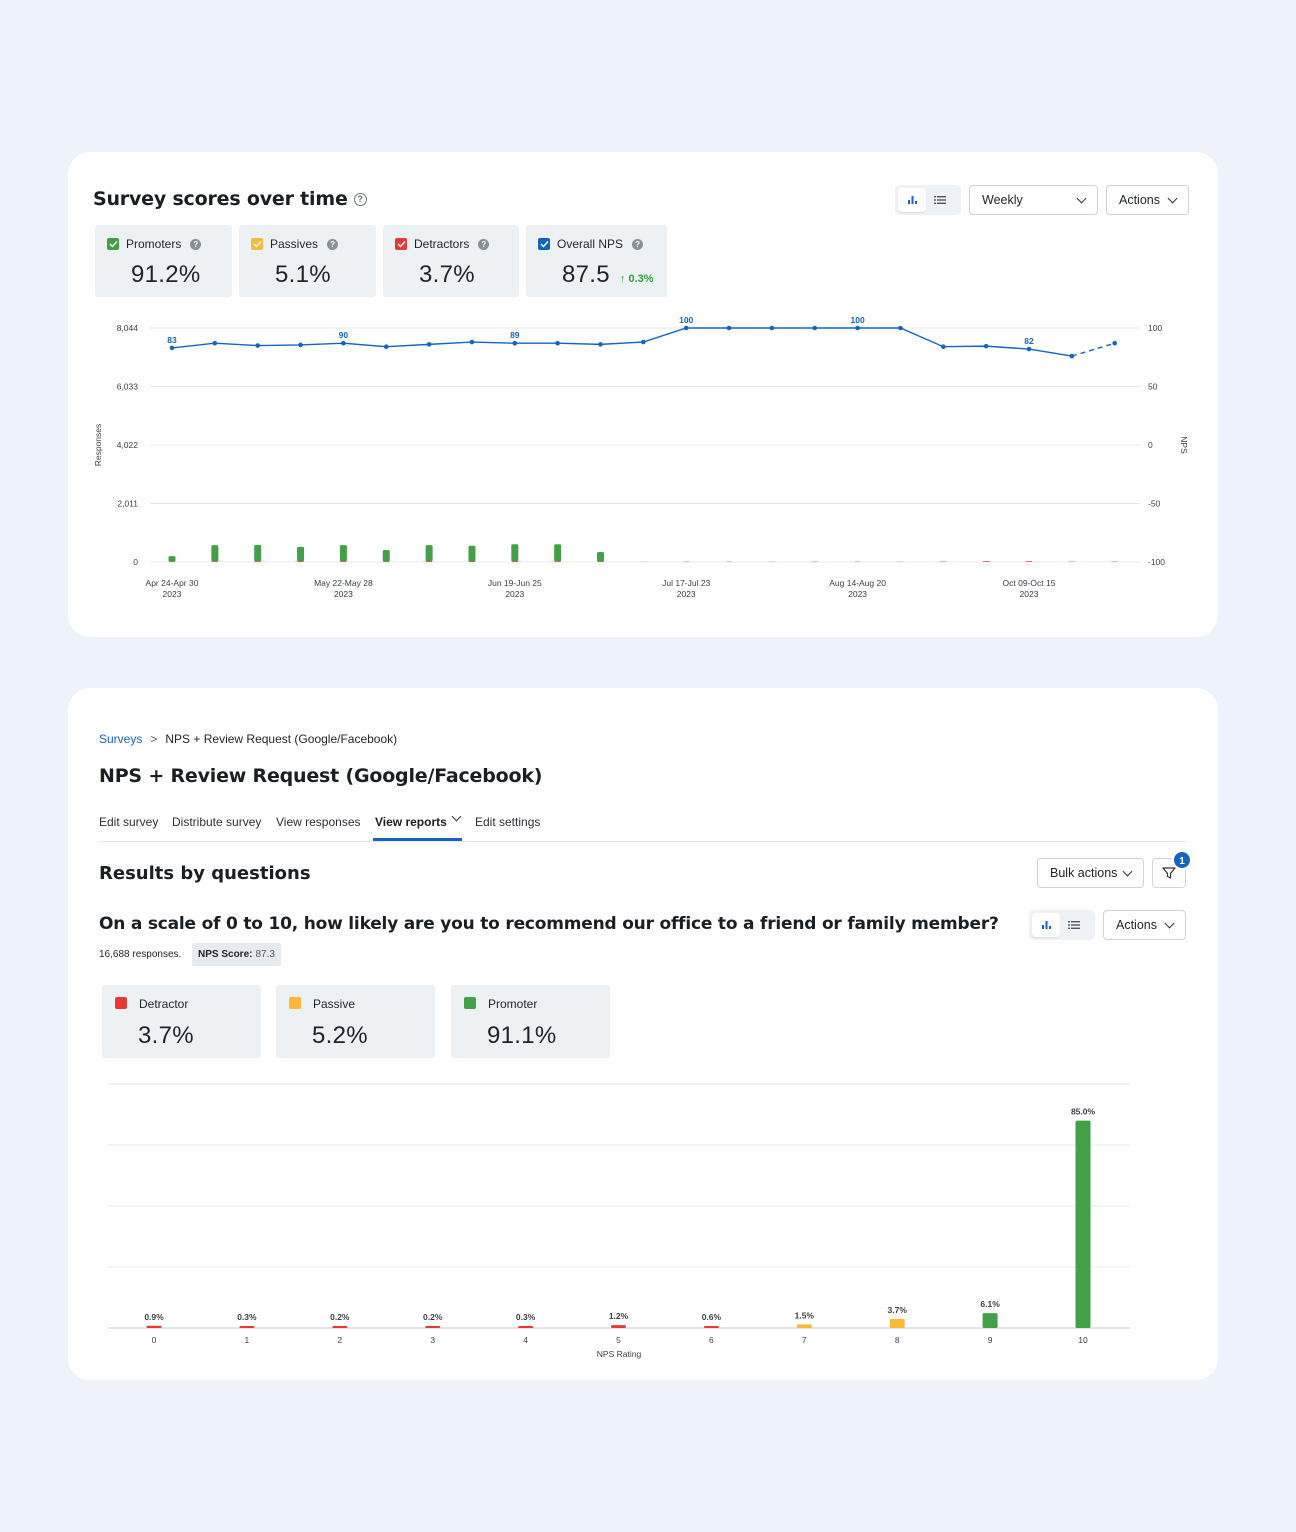 The height and width of the screenshot is (1532, 1296). Describe the element at coordinates (1083, 1112) in the screenshot. I see `bar-data-label: 85.0%` at that location.